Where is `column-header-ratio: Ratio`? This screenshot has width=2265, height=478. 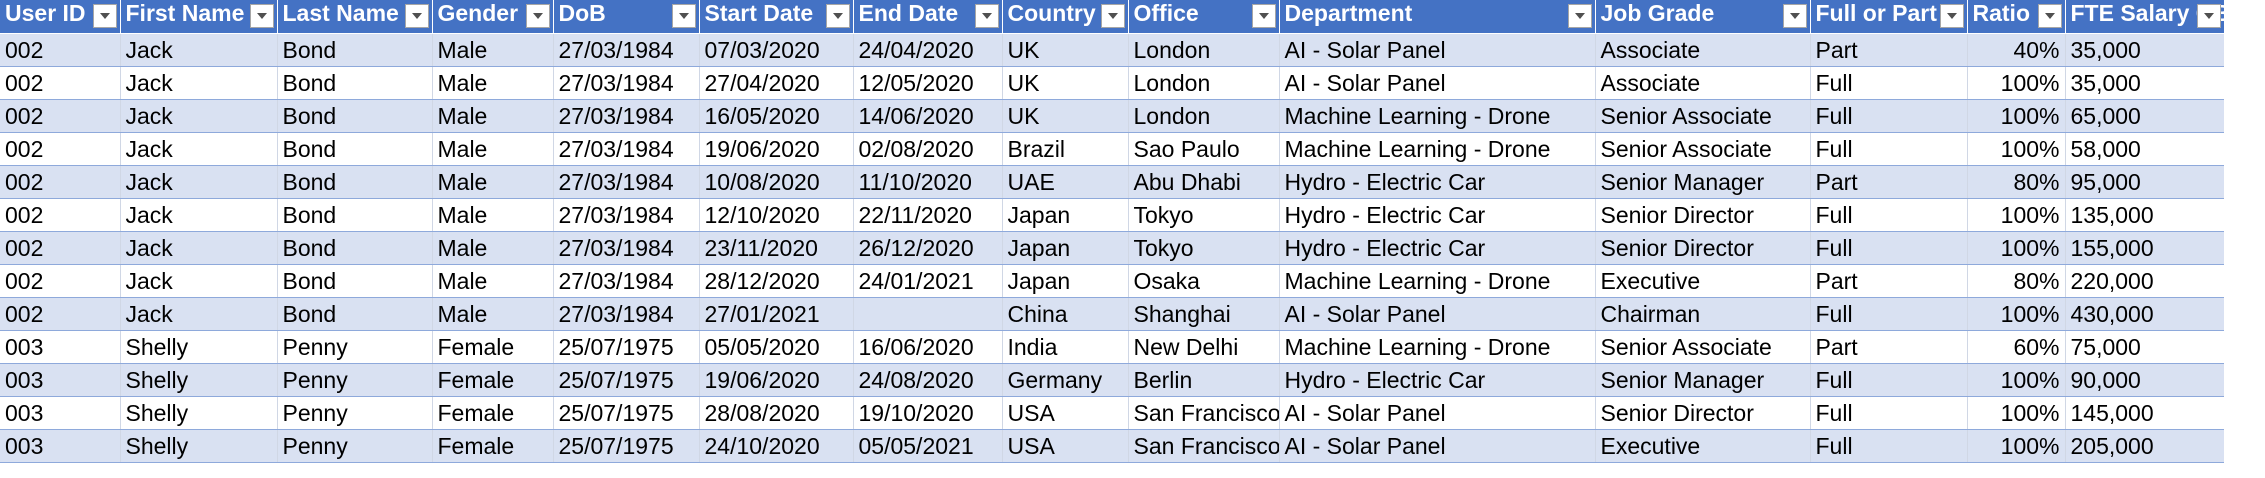 column-header-ratio: Ratio is located at coordinates (2016, 17).